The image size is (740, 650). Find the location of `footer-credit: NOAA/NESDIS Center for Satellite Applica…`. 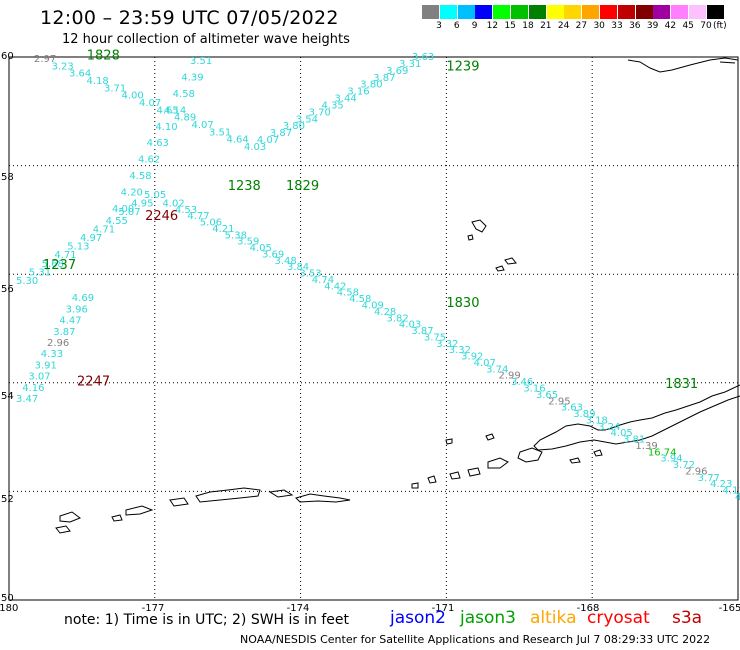

footer-credit: NOAA/NESDIS Center for Satellite Applica… is located at coordinates (475, 639).